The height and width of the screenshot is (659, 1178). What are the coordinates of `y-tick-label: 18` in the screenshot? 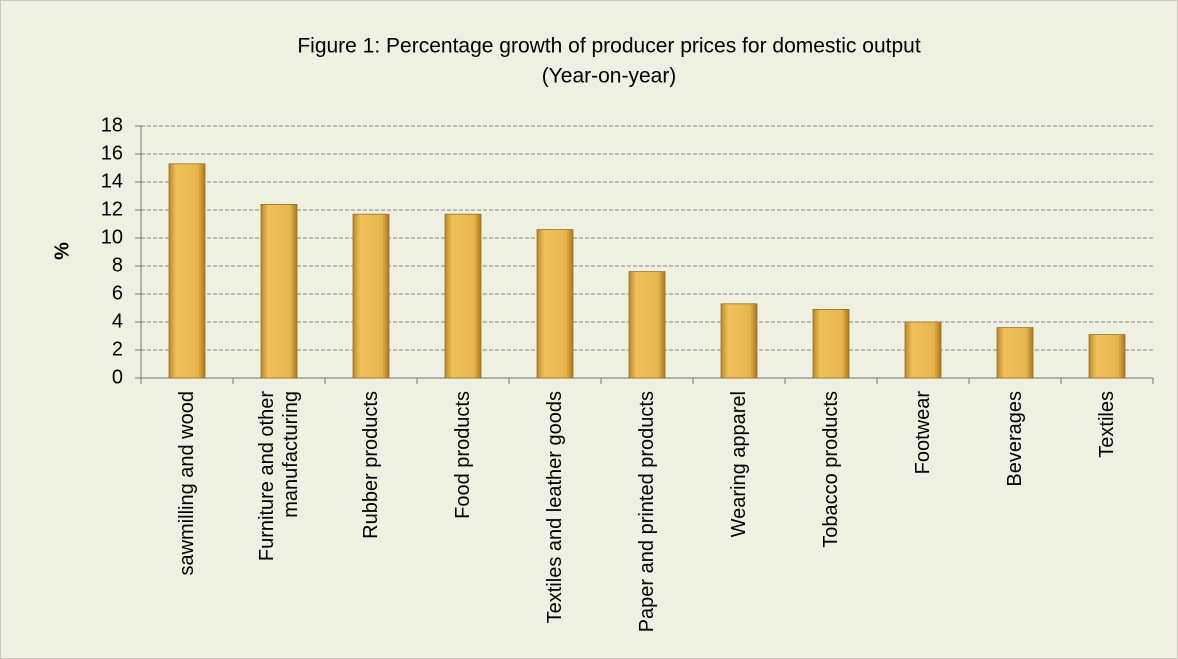 It's located at (112, 125).